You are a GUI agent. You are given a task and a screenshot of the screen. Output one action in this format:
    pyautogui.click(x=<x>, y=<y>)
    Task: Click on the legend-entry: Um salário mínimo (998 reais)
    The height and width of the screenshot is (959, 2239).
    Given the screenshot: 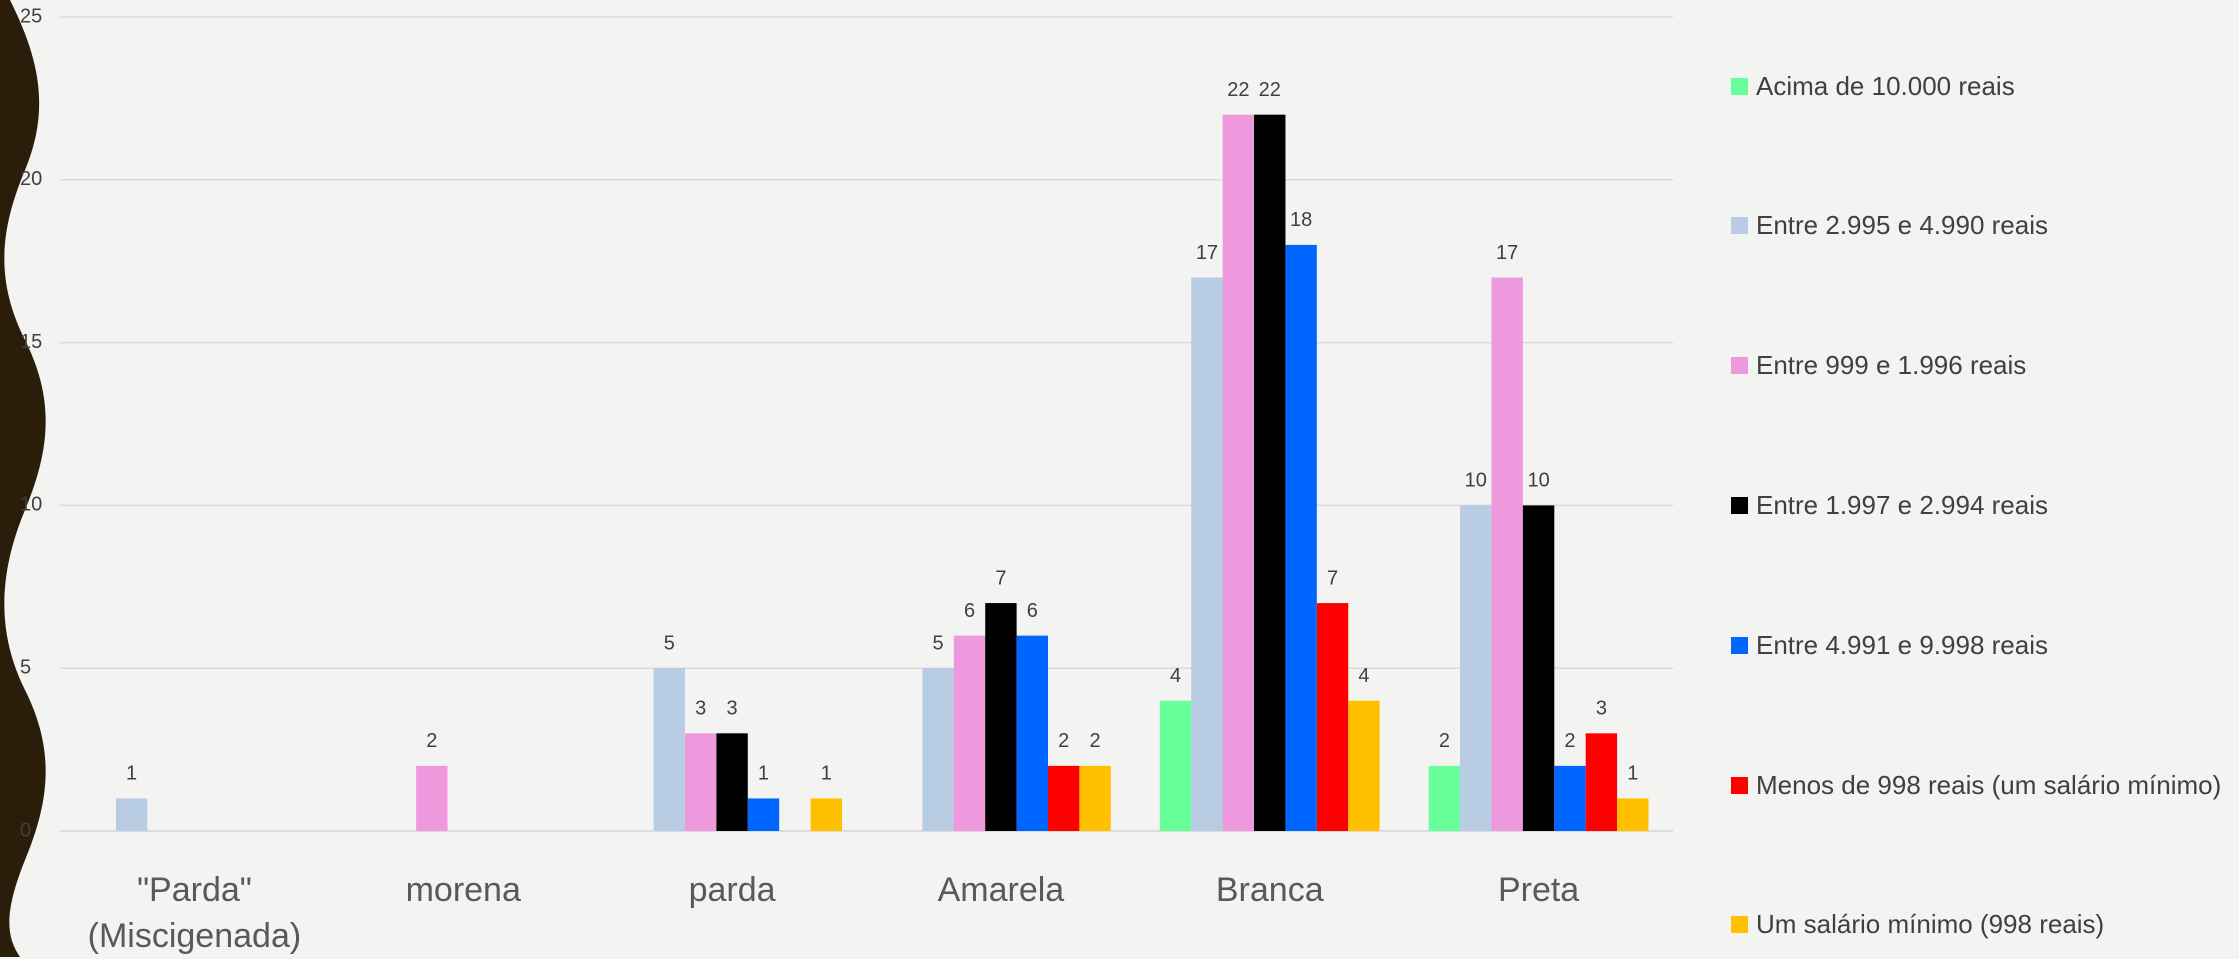 What is the action you would take?
    pyautogui.click(x=1917, y=925)
    